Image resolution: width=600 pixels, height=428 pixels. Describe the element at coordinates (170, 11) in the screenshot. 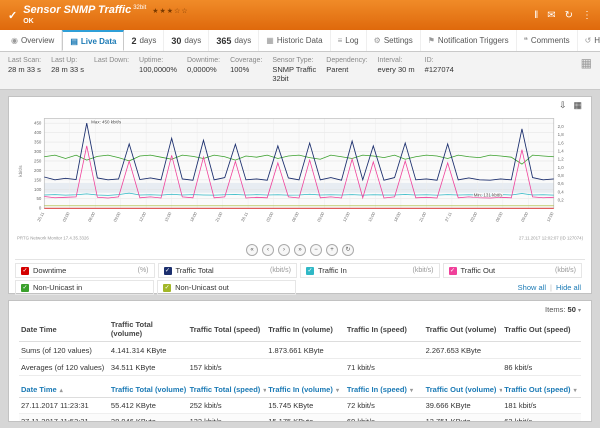

I see `priority-stars: ★★★☆☆` at that location.